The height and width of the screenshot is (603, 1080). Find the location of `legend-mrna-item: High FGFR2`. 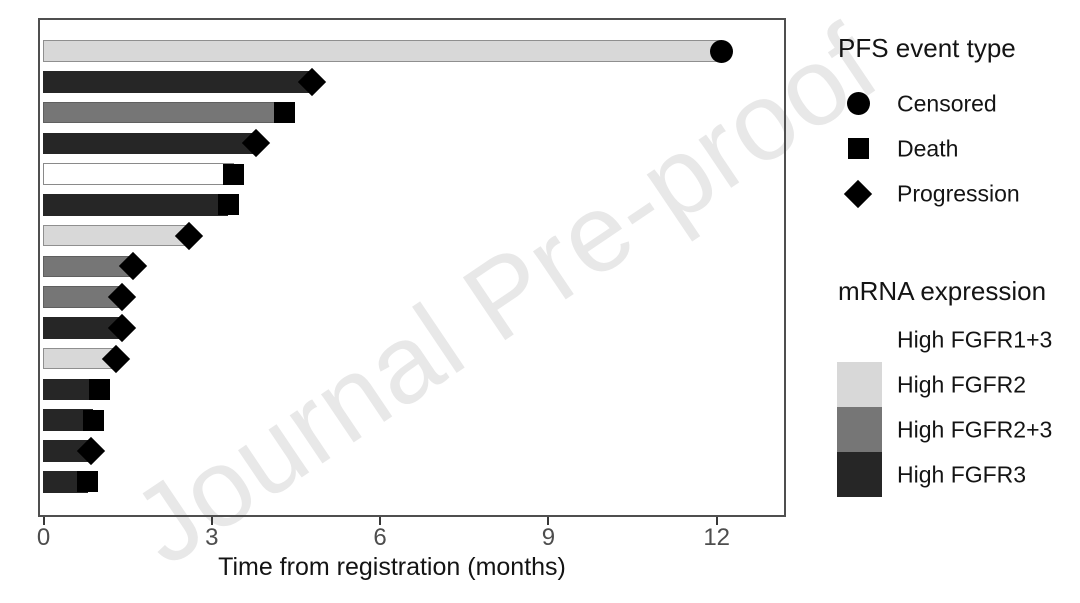

legend-mrna-item: High FGFR2 is located at coordinates (958, 384).